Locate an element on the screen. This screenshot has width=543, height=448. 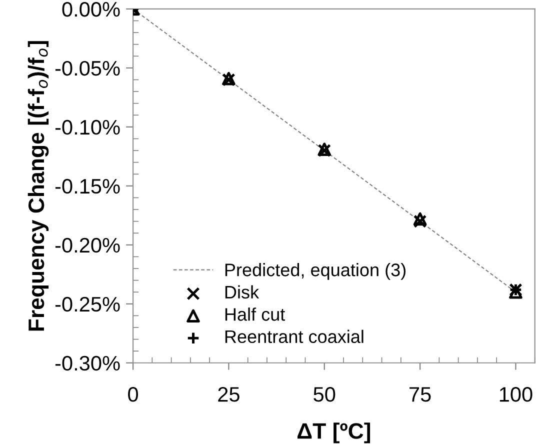
y-axis-title: Frequency Change [(f-f$_{o}$)/f$_{o}$] is located at coordinates (38, 186).